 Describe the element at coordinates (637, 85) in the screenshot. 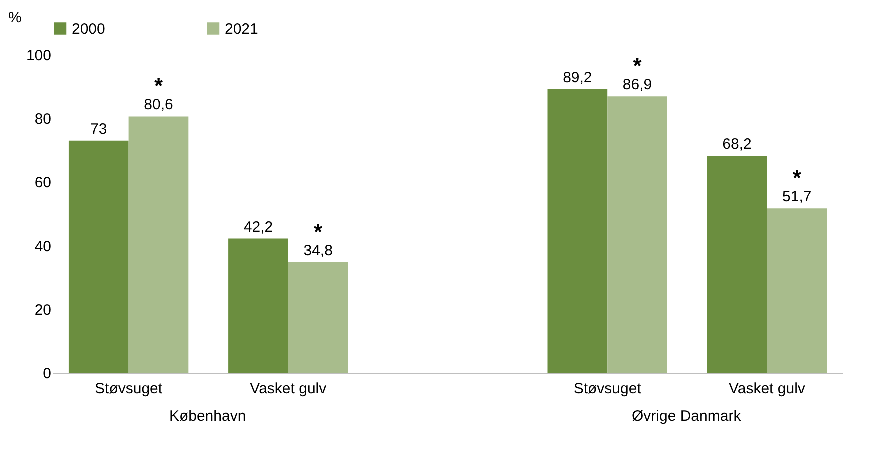

I see `data-label: 86,9` at that location.